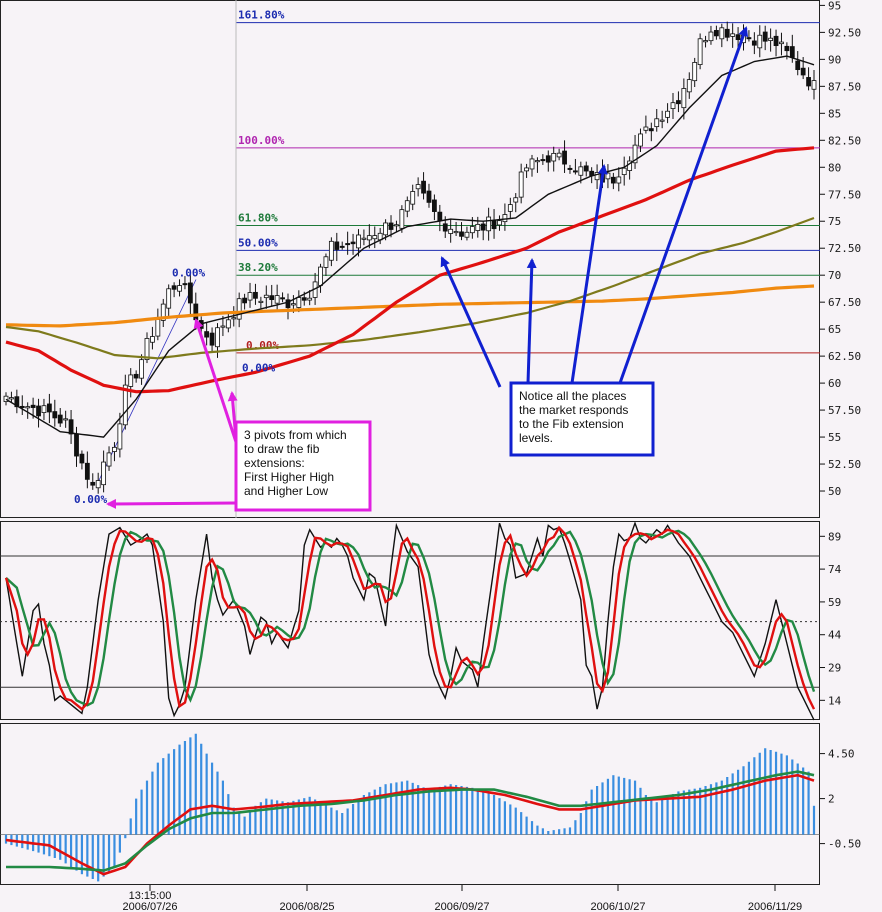  Describe the element at coordinates (841, 754) in the screenshot. I see `macd-tick-label: 4.50` at that location.